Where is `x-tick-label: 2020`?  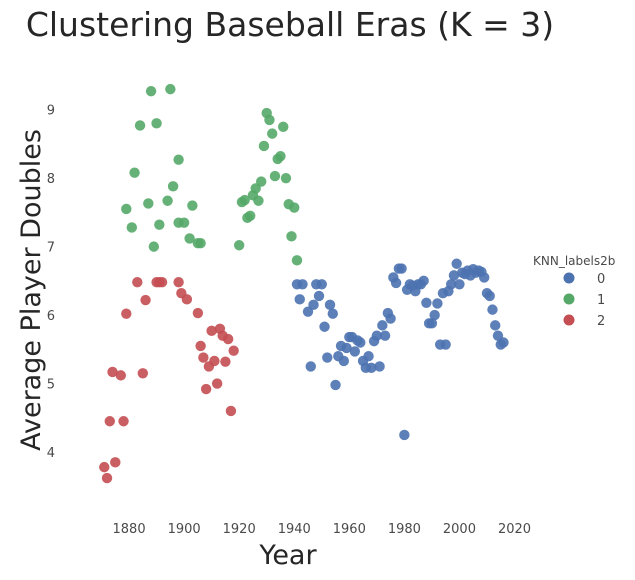
x-tick-label: 2020 is located at coordinates (514, 529).